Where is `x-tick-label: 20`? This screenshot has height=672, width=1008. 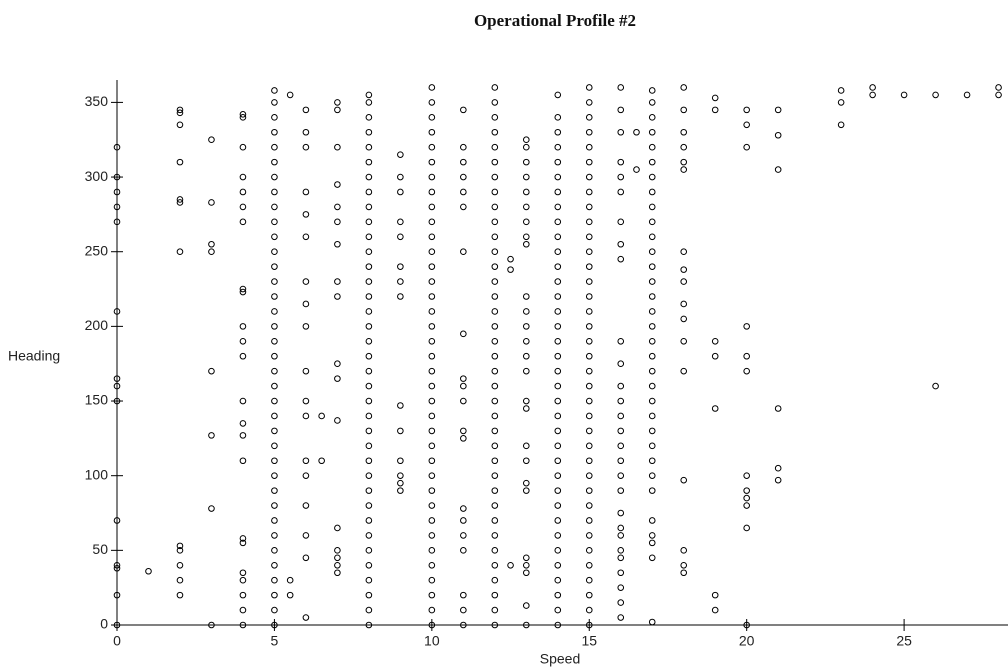
x-tick-label: 20 is located at coordinates (747, 641).